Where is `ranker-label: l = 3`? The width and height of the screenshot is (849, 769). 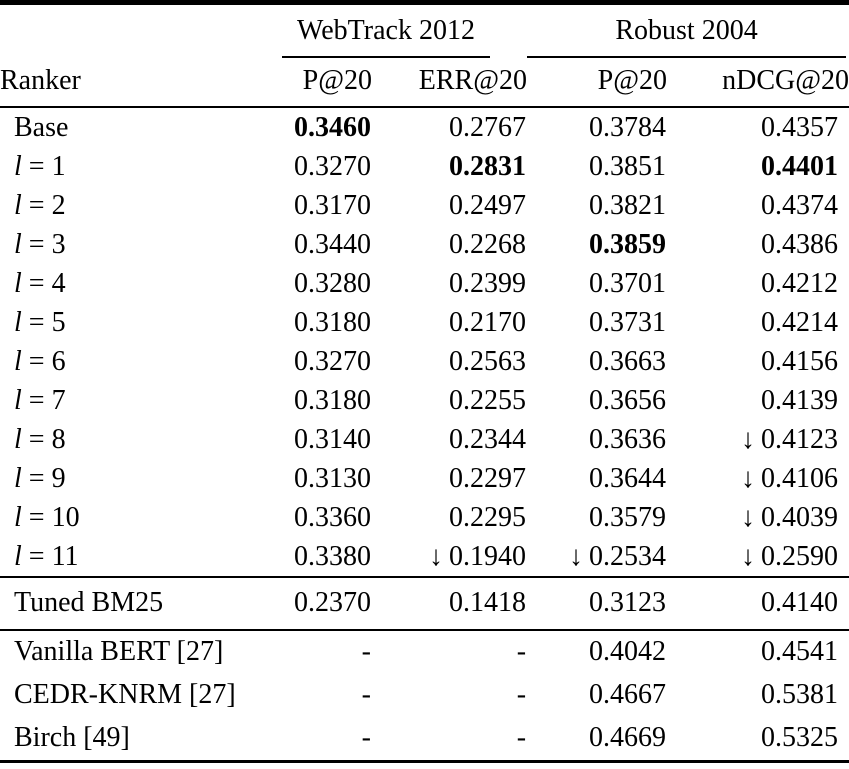 ranker-label: l = 3 is located at coordinates (40, 244).